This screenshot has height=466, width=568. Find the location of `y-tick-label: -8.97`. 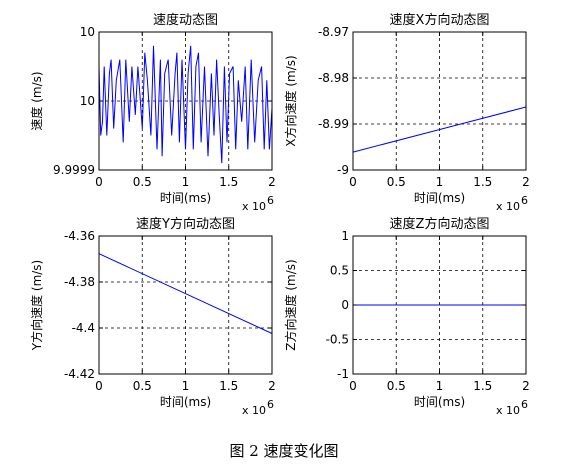

y-tick-label: -8.97 is located at coordinates (333, 32).